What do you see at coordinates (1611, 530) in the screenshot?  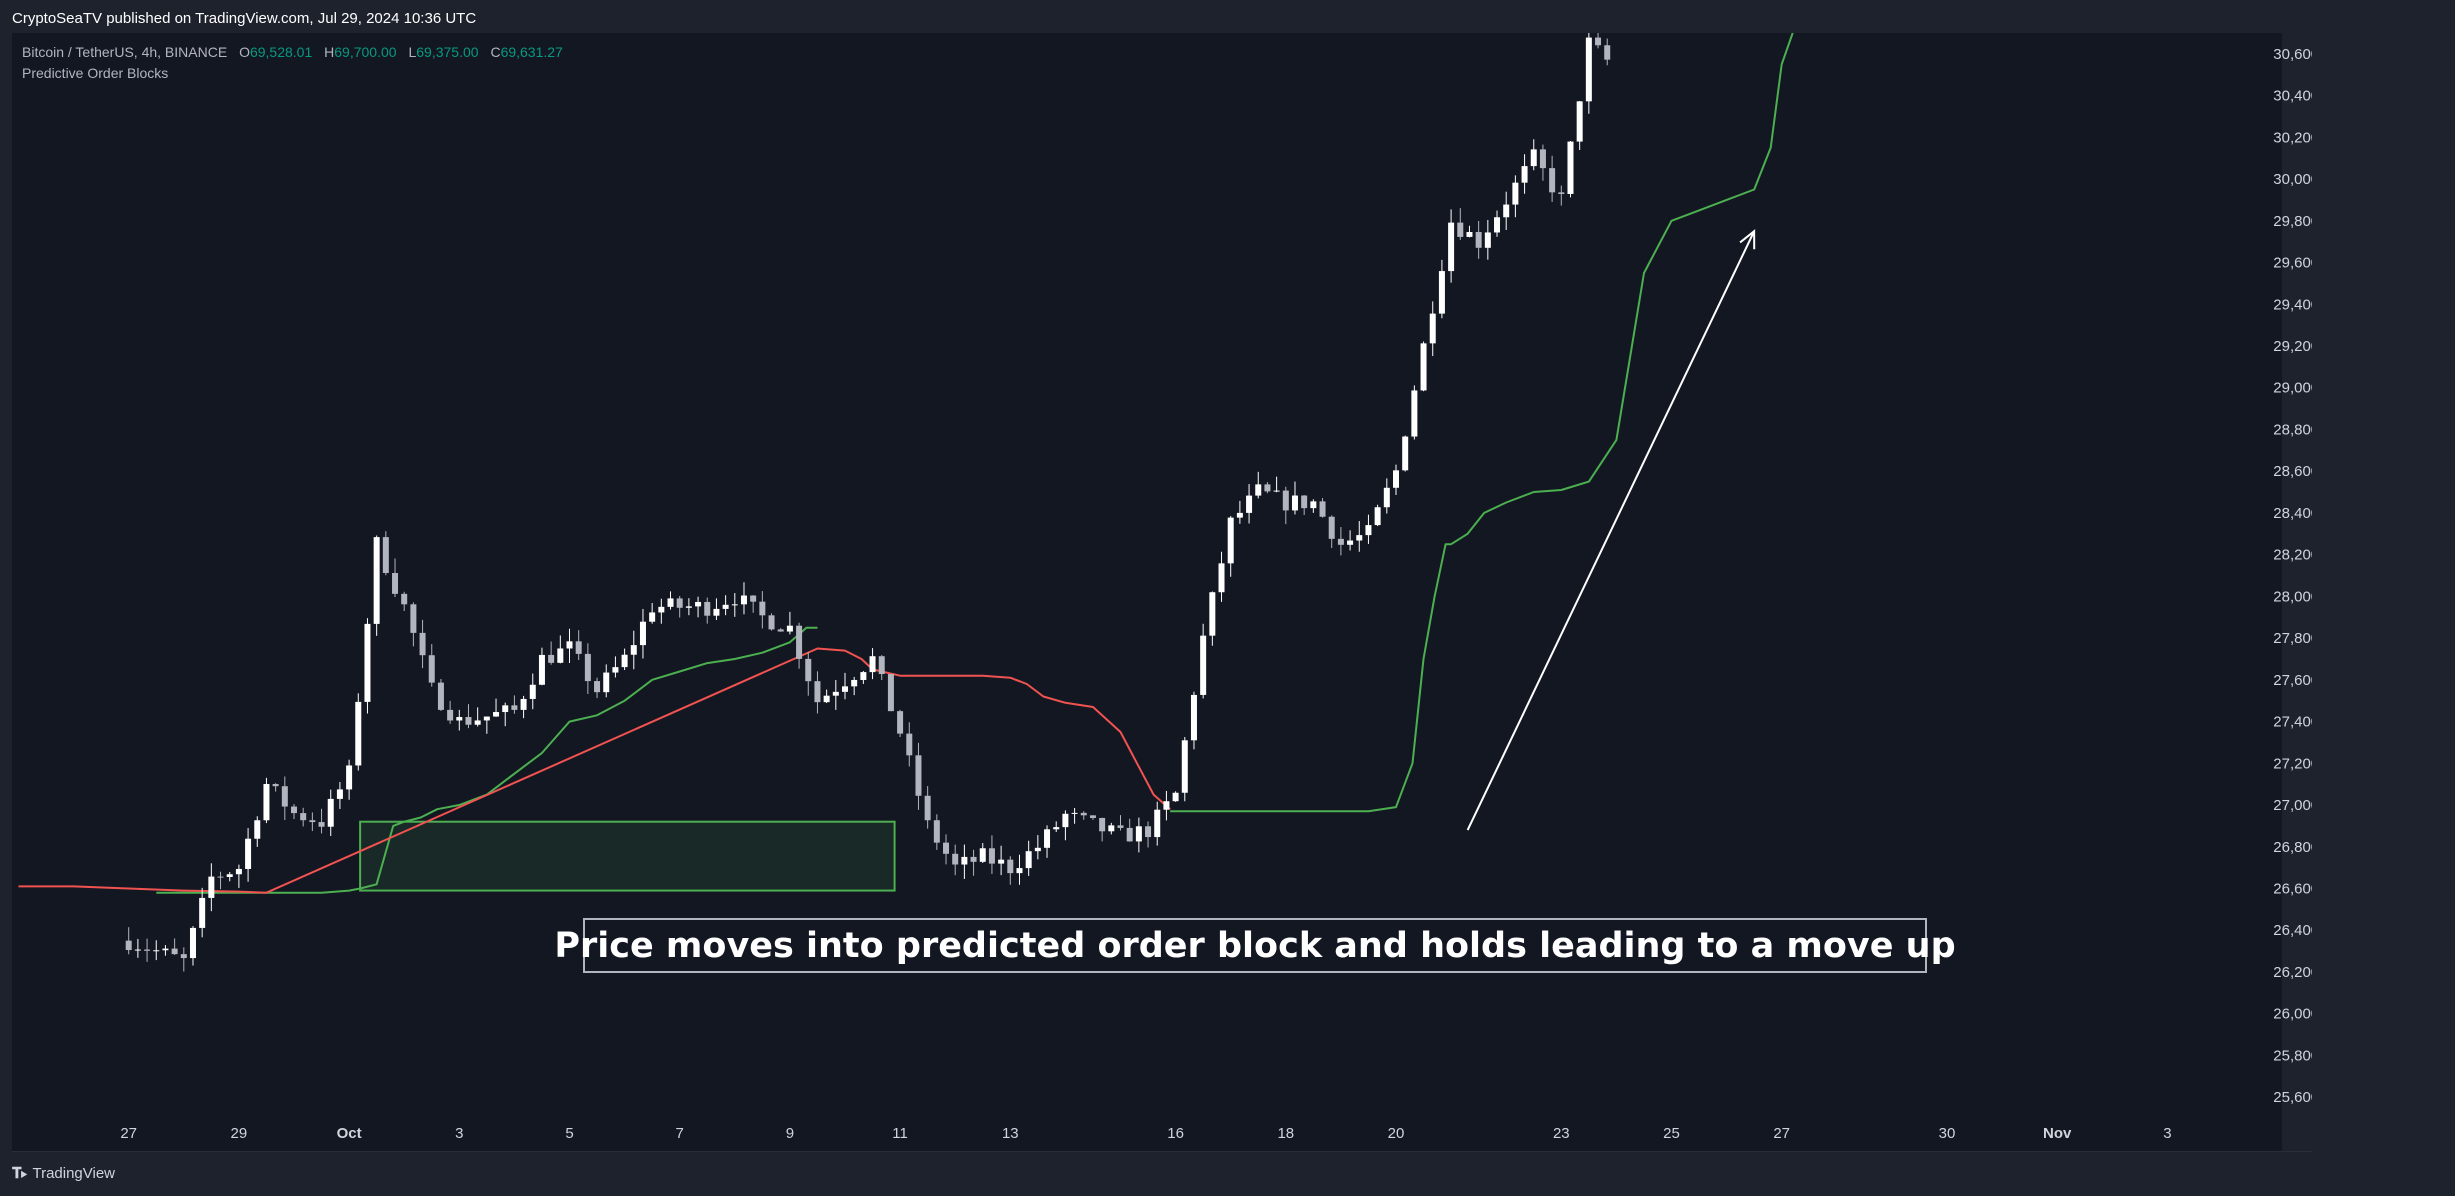 I see `trend-arrow-line` at bounding box center [1611, 530].